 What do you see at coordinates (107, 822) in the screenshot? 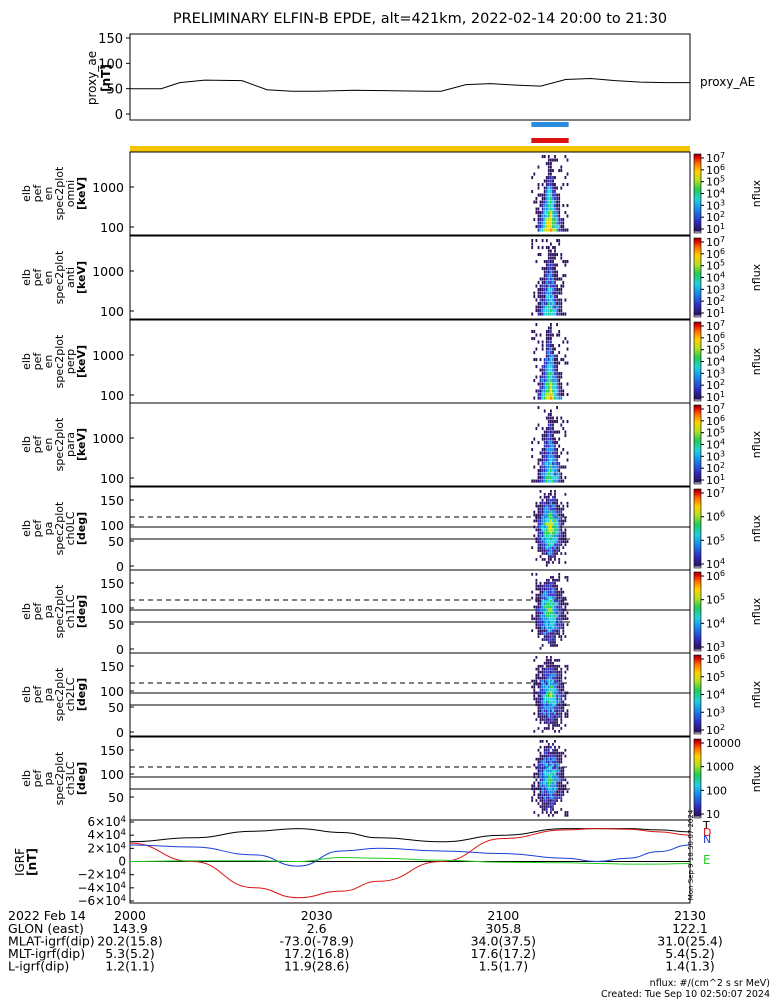
I see `igrf-ytick-label: 6×104` at bounding box center [107, 822].